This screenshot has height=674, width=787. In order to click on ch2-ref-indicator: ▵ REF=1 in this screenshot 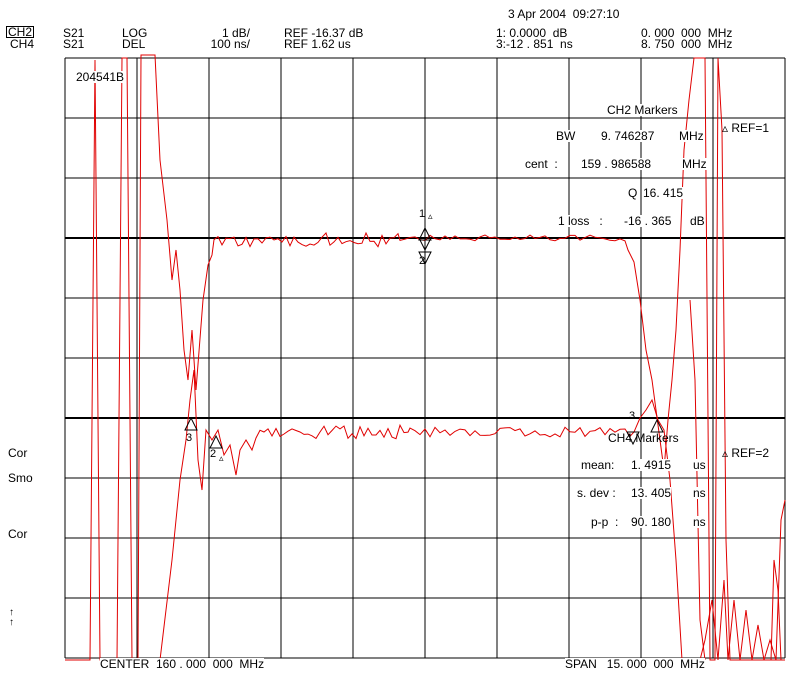, I will do `click(746, 128)`.